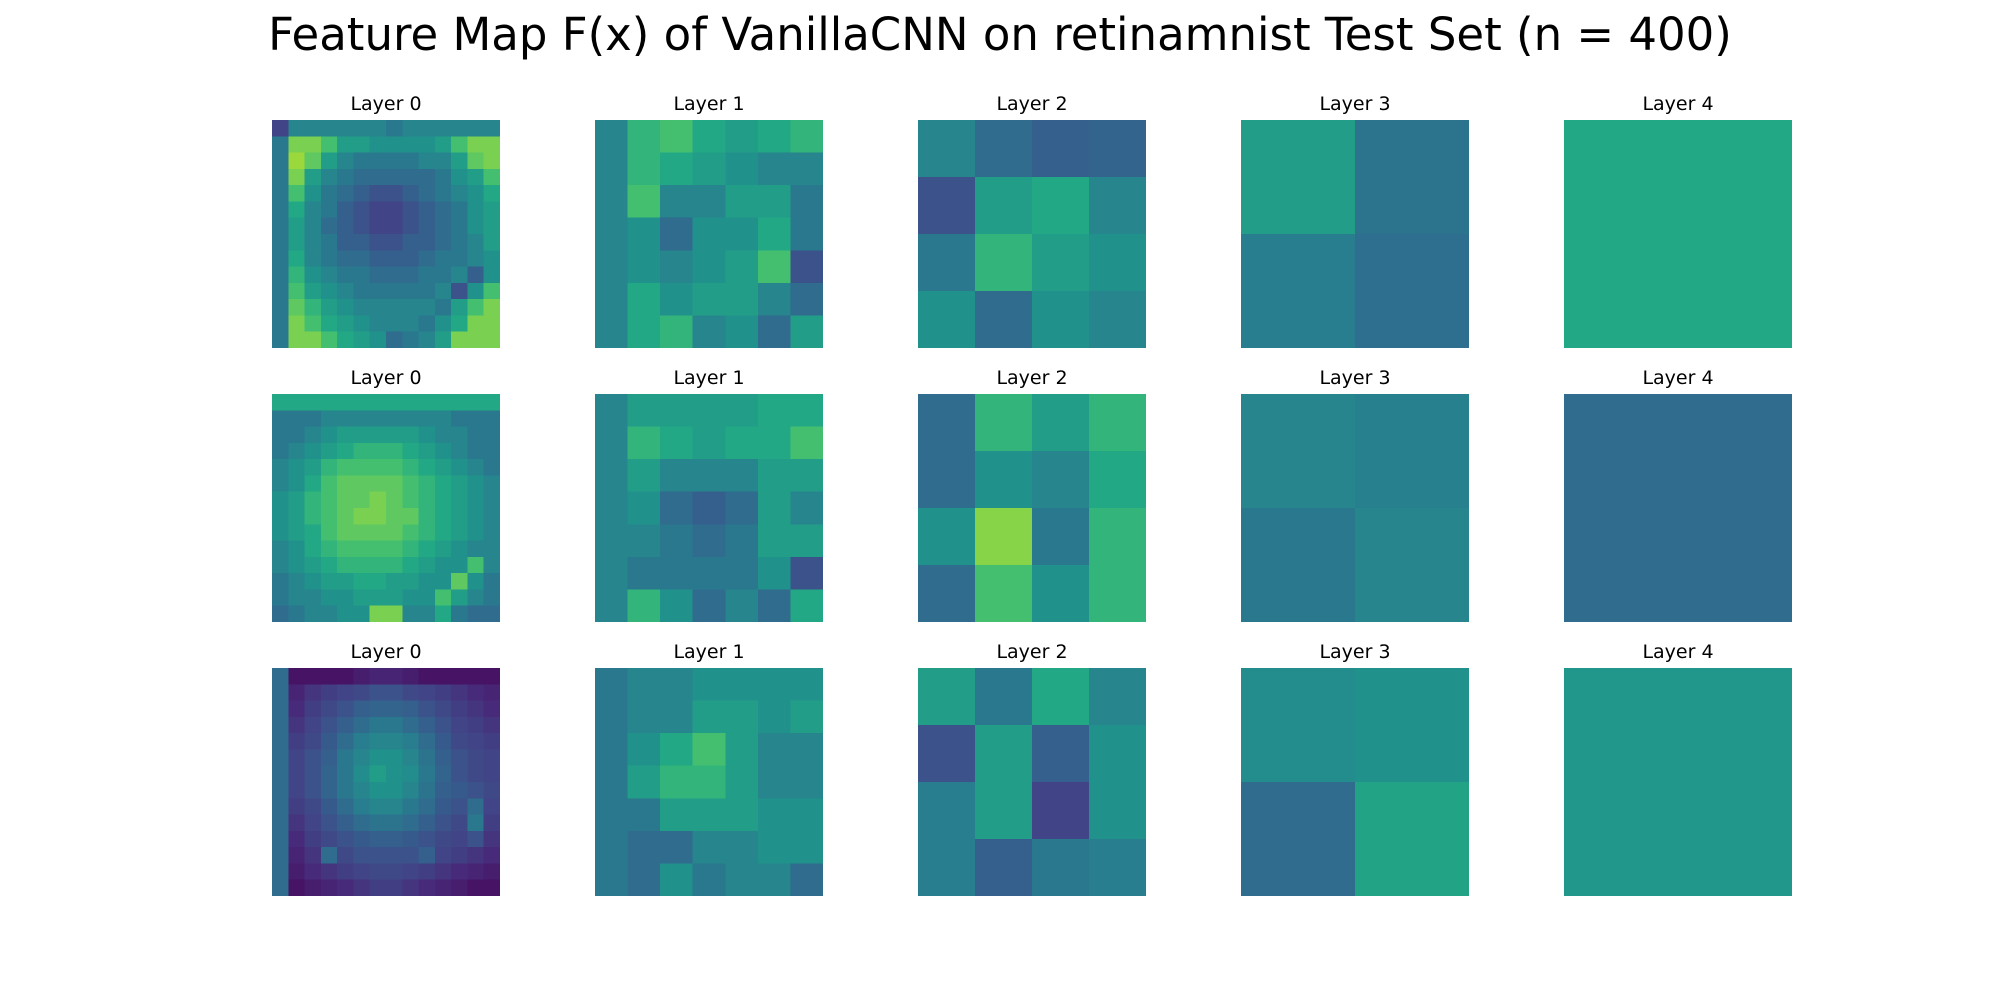 This screenshot has height=1000, width=2000. I want to click on heatmap-panel-r1-layer0: Layer 0, so click(386, 220).